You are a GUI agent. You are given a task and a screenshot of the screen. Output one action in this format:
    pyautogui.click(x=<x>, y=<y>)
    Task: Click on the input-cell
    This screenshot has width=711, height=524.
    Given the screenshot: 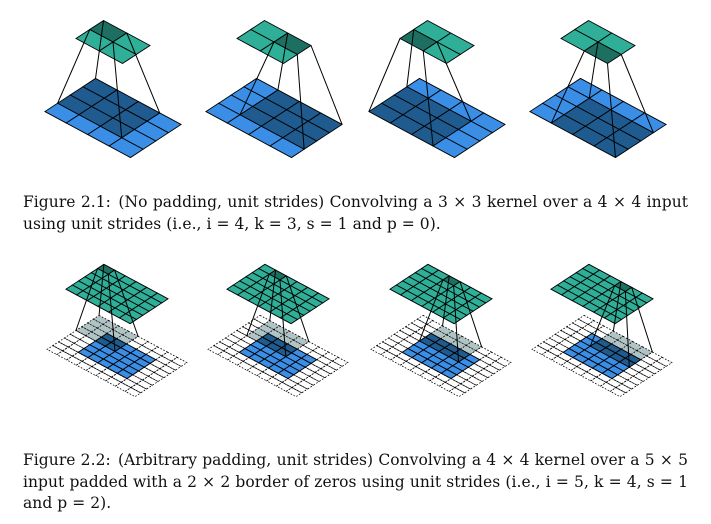 What is the action you would take?
    pyautogui.click(x=287, y=148)
    